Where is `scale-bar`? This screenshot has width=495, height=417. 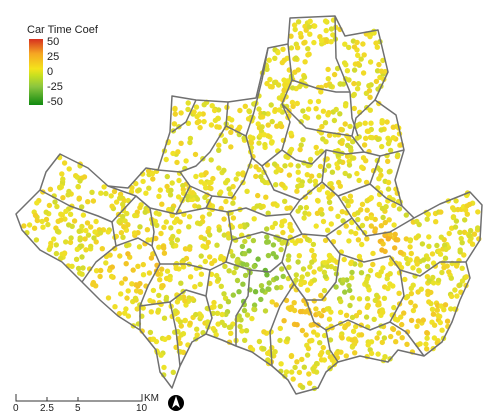 scale-bar is located at coordinates (99, 402).